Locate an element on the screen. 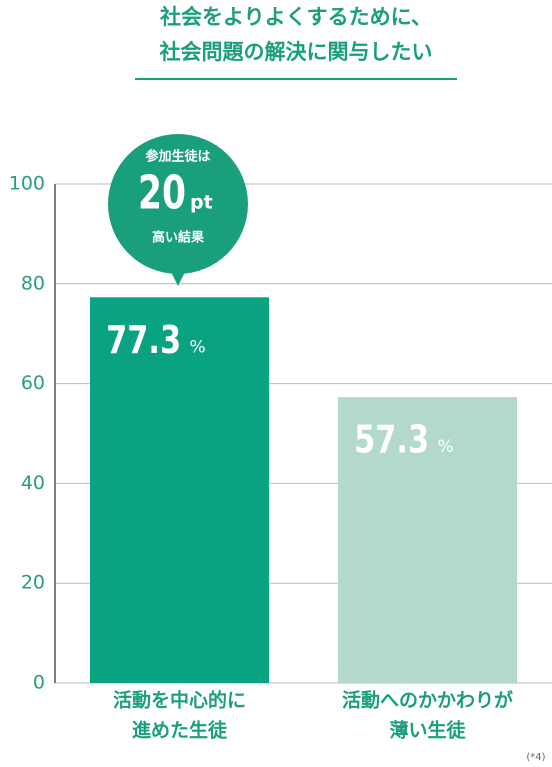 The width and height of the screenshot is (552, 767). annotation-unit: pt is located at coordinates (201, 203).